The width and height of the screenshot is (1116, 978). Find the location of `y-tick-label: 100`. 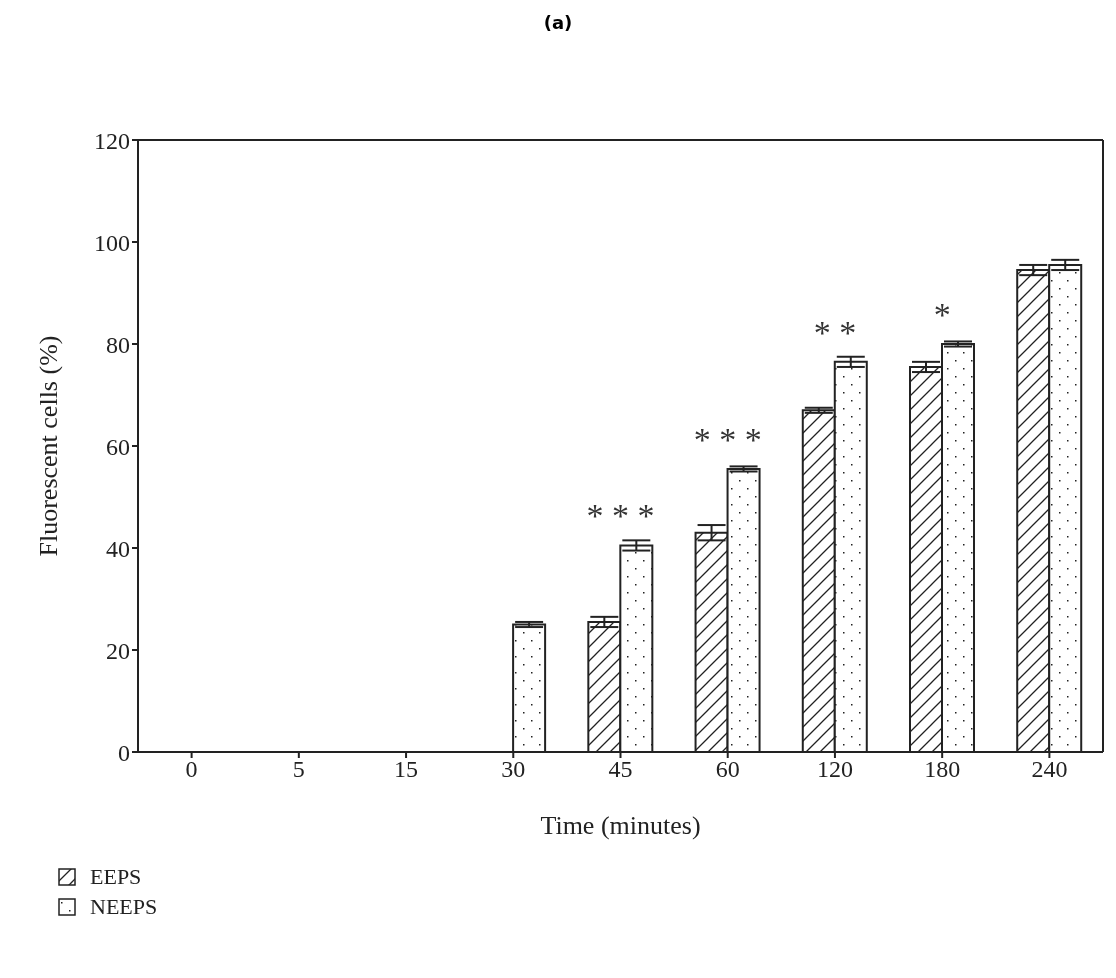

y-tick-label: 100 is located at coordinates (112, 242).